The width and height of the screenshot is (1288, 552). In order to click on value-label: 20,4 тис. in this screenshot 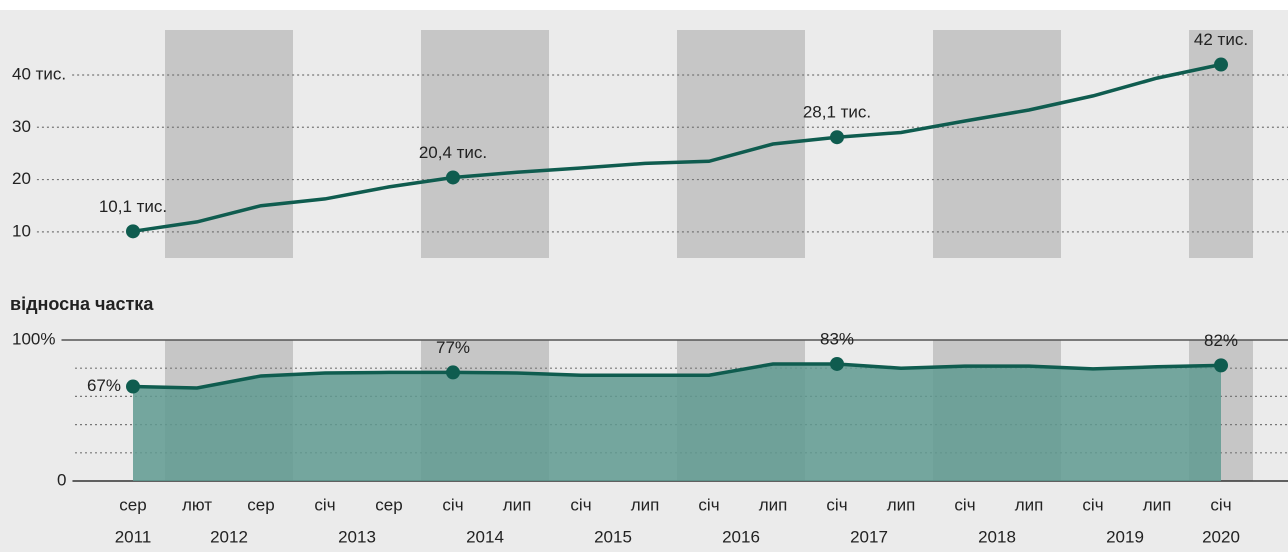, I will do `click(453, 152)`.